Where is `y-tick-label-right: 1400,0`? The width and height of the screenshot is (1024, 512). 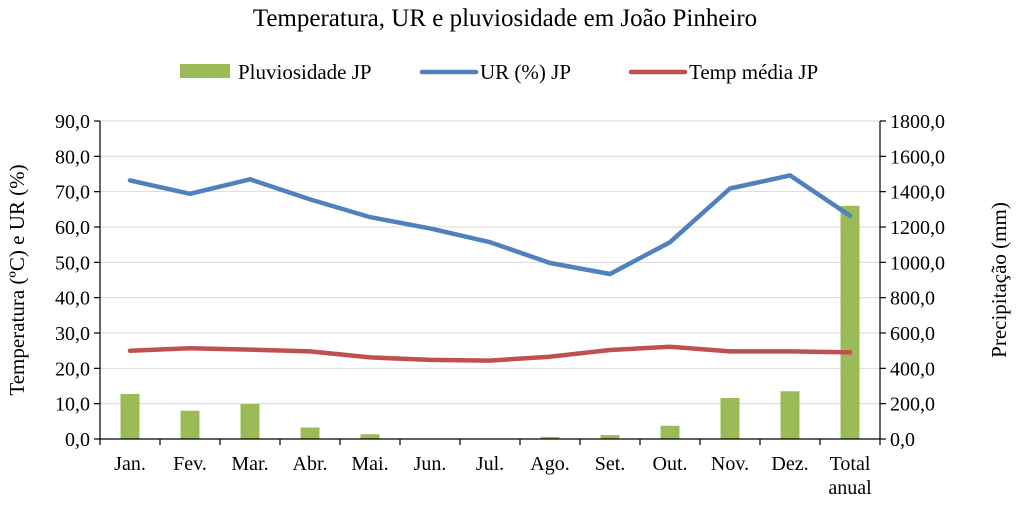 y-tick-label-right: 1400,0 is located at coordinates (917, 193).